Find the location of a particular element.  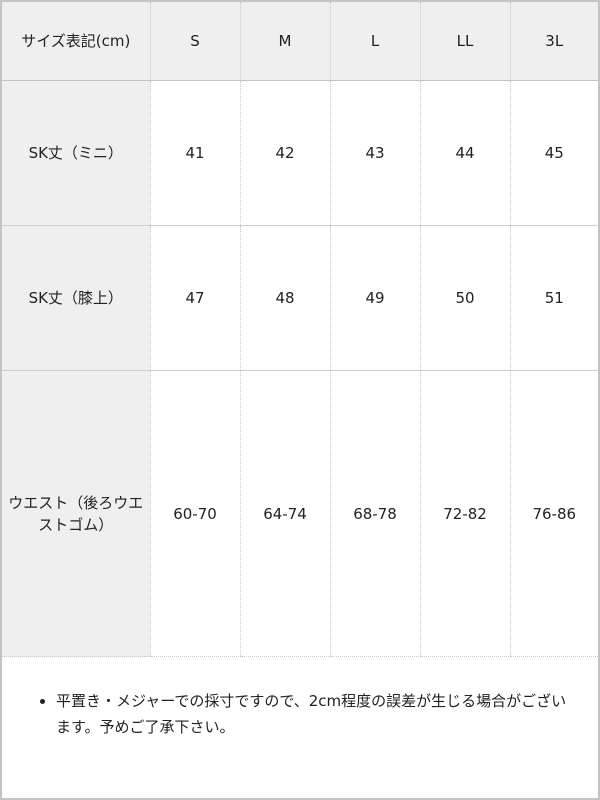

row-label: ウエスト（後ろウエストゴム） is located at coordinates (76, 513).